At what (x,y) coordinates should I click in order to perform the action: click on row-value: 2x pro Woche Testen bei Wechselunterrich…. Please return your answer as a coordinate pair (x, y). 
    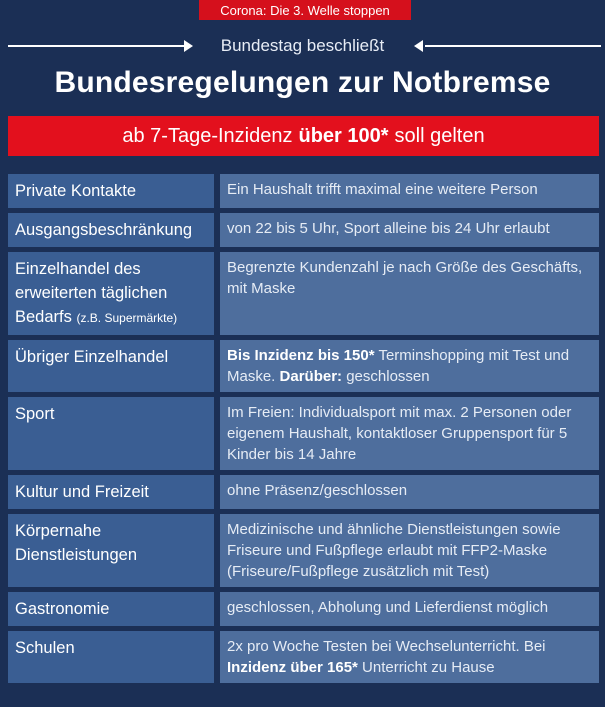
    Looking at the image, I should click on (409, 657).